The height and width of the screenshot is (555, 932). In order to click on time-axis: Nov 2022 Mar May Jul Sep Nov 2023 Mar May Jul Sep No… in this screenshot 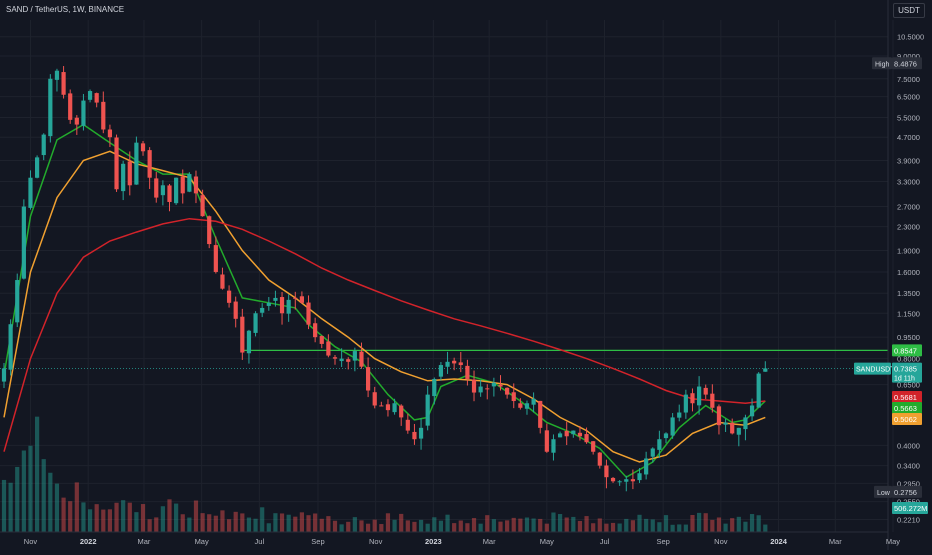, I will do `click(478, 541)`.